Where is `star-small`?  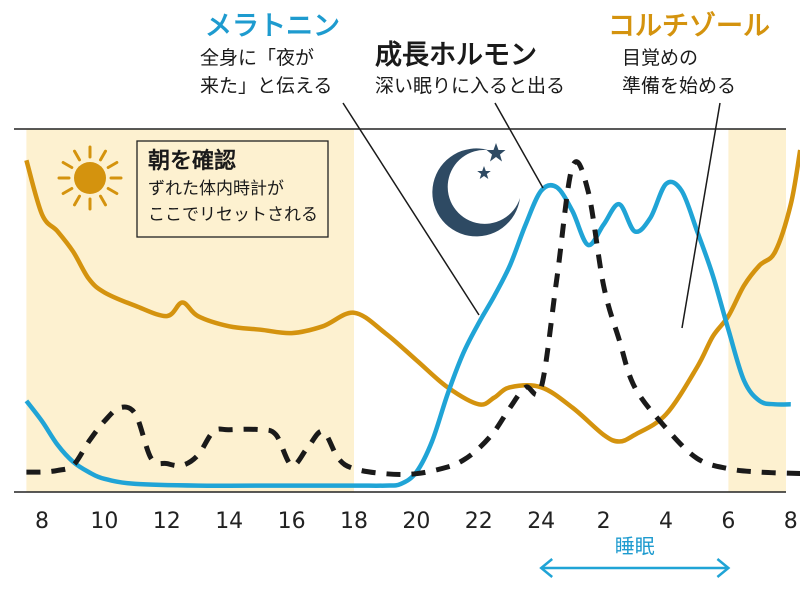 star-small is located at coordinates (484, 172).